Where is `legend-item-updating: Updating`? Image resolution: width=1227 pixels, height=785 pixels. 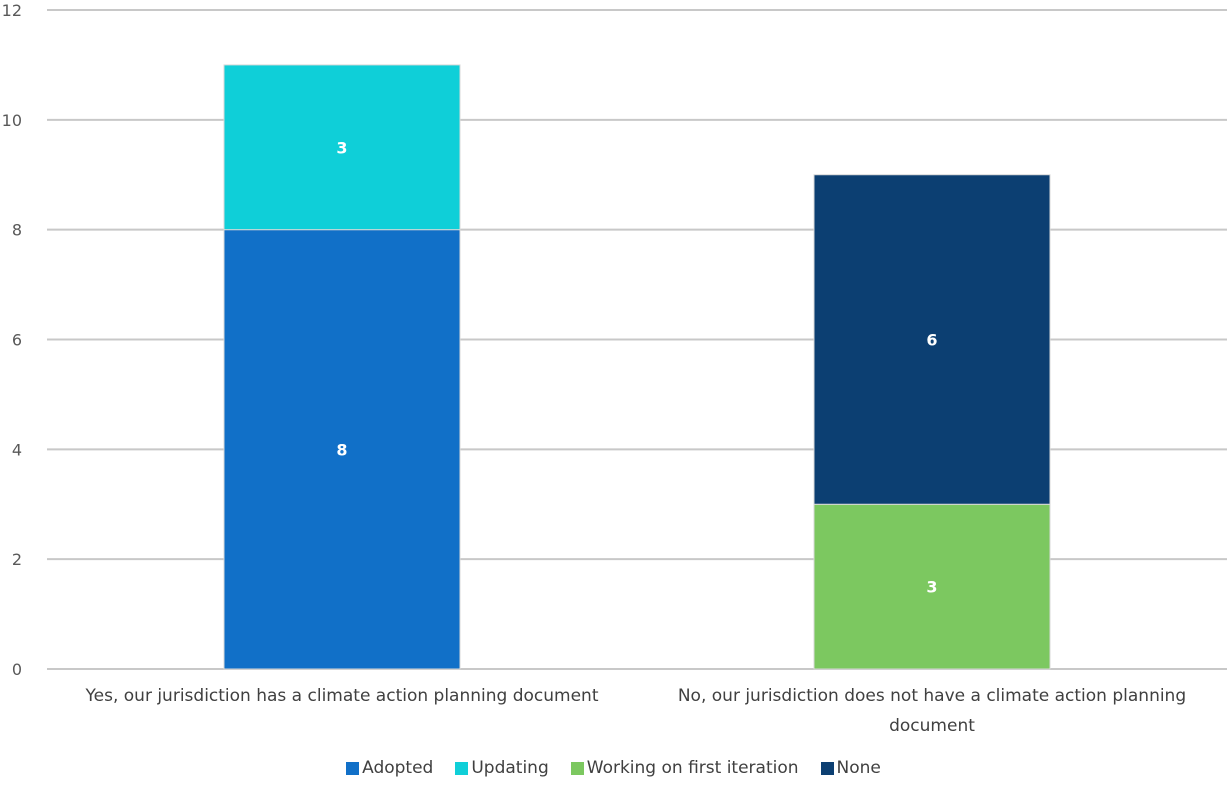 legend-item-updating: Updating is located at coordinates (502, 768).